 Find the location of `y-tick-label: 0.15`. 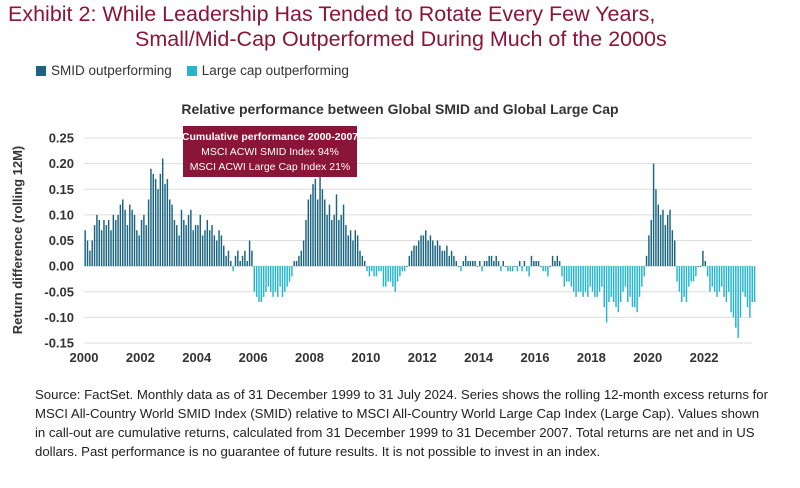

y-tick-label: 0.15 is located at coordinates (61, 189).